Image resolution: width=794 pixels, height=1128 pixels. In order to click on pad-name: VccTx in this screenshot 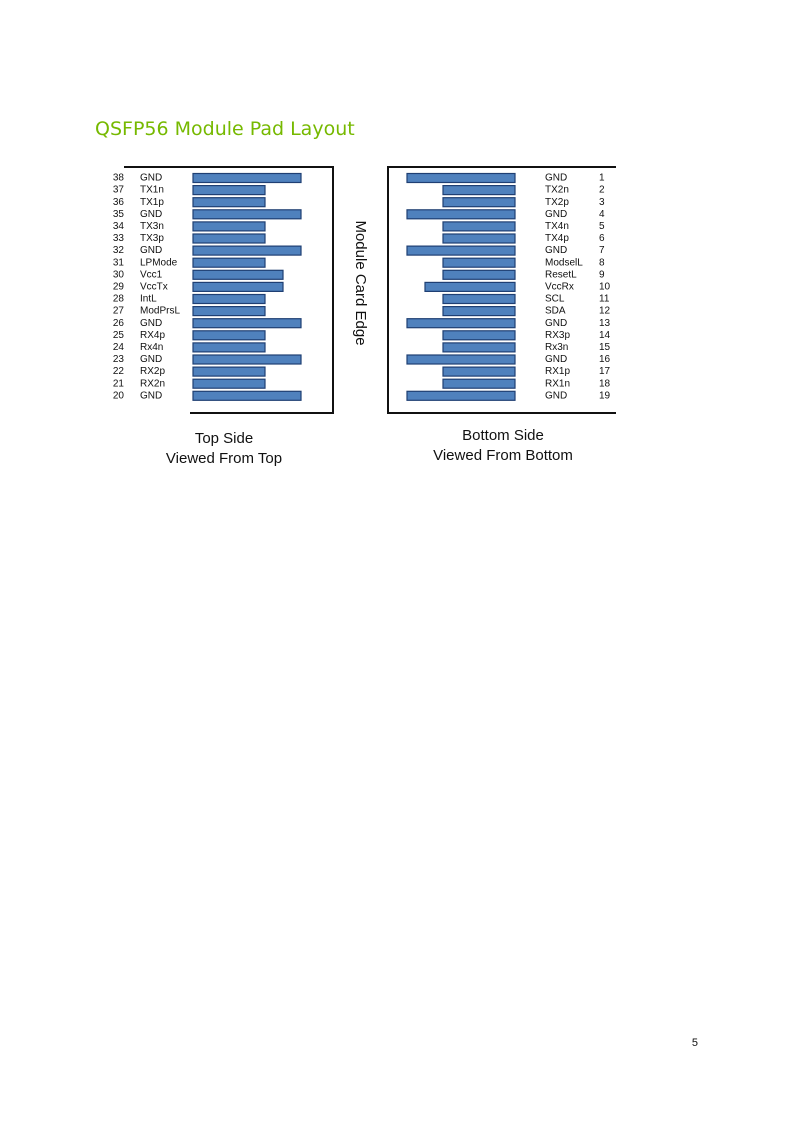, I will do `click(154, 287)`.